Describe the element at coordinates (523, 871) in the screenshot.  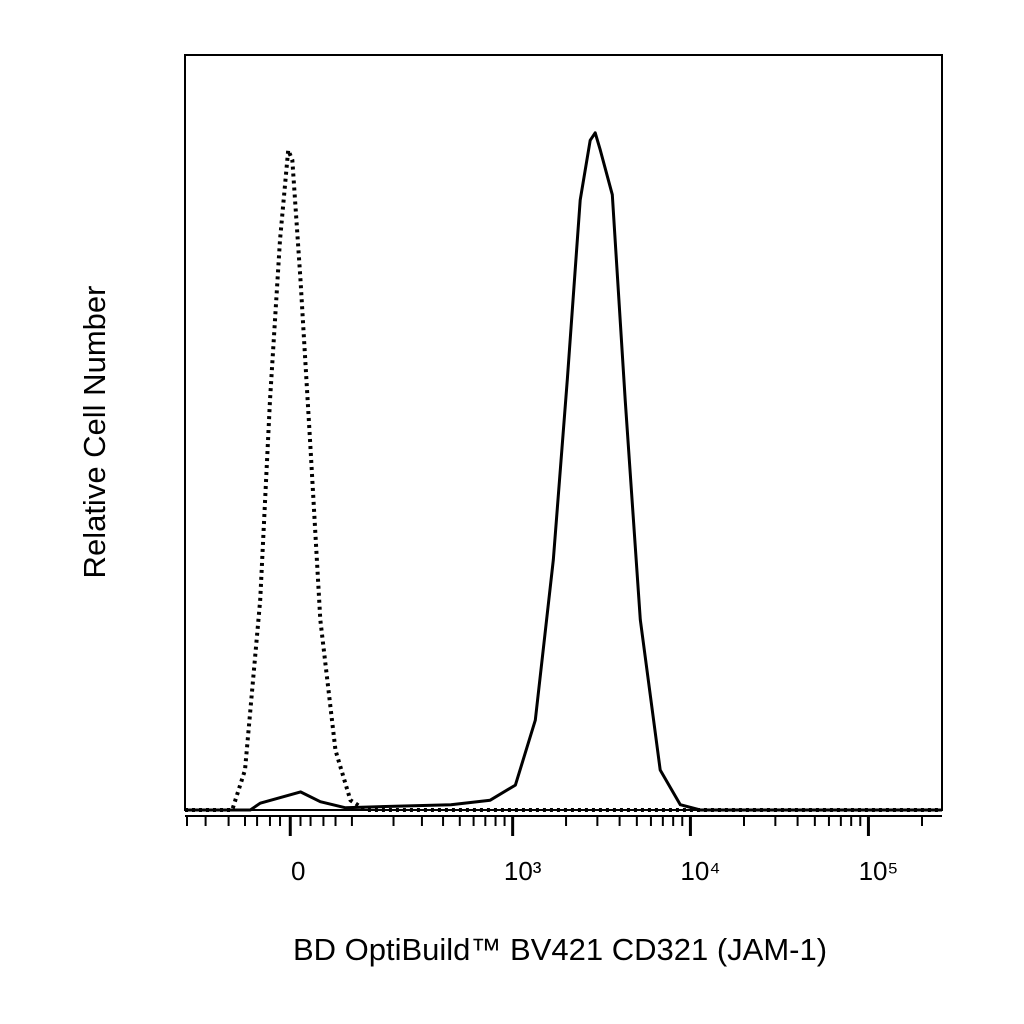
I see `x-tick-label: 10³` at that location.